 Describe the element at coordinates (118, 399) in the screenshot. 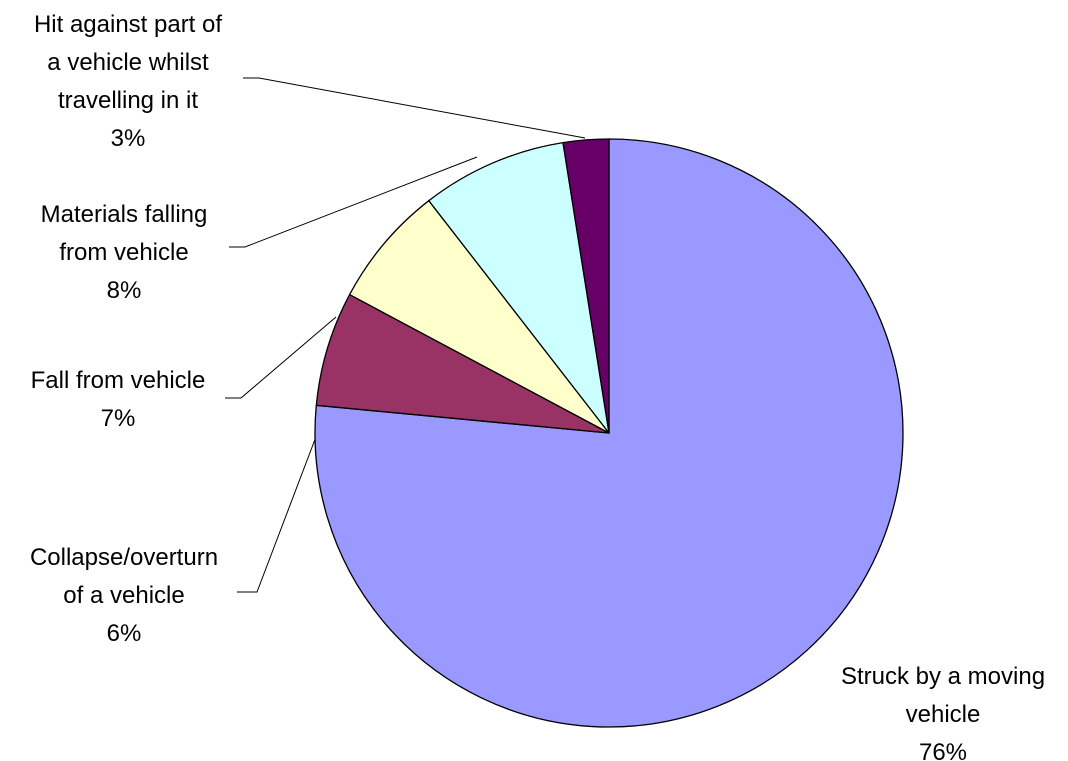

I see `label-fall-from-vehicle: Fall from vehicle 7%` at that location.